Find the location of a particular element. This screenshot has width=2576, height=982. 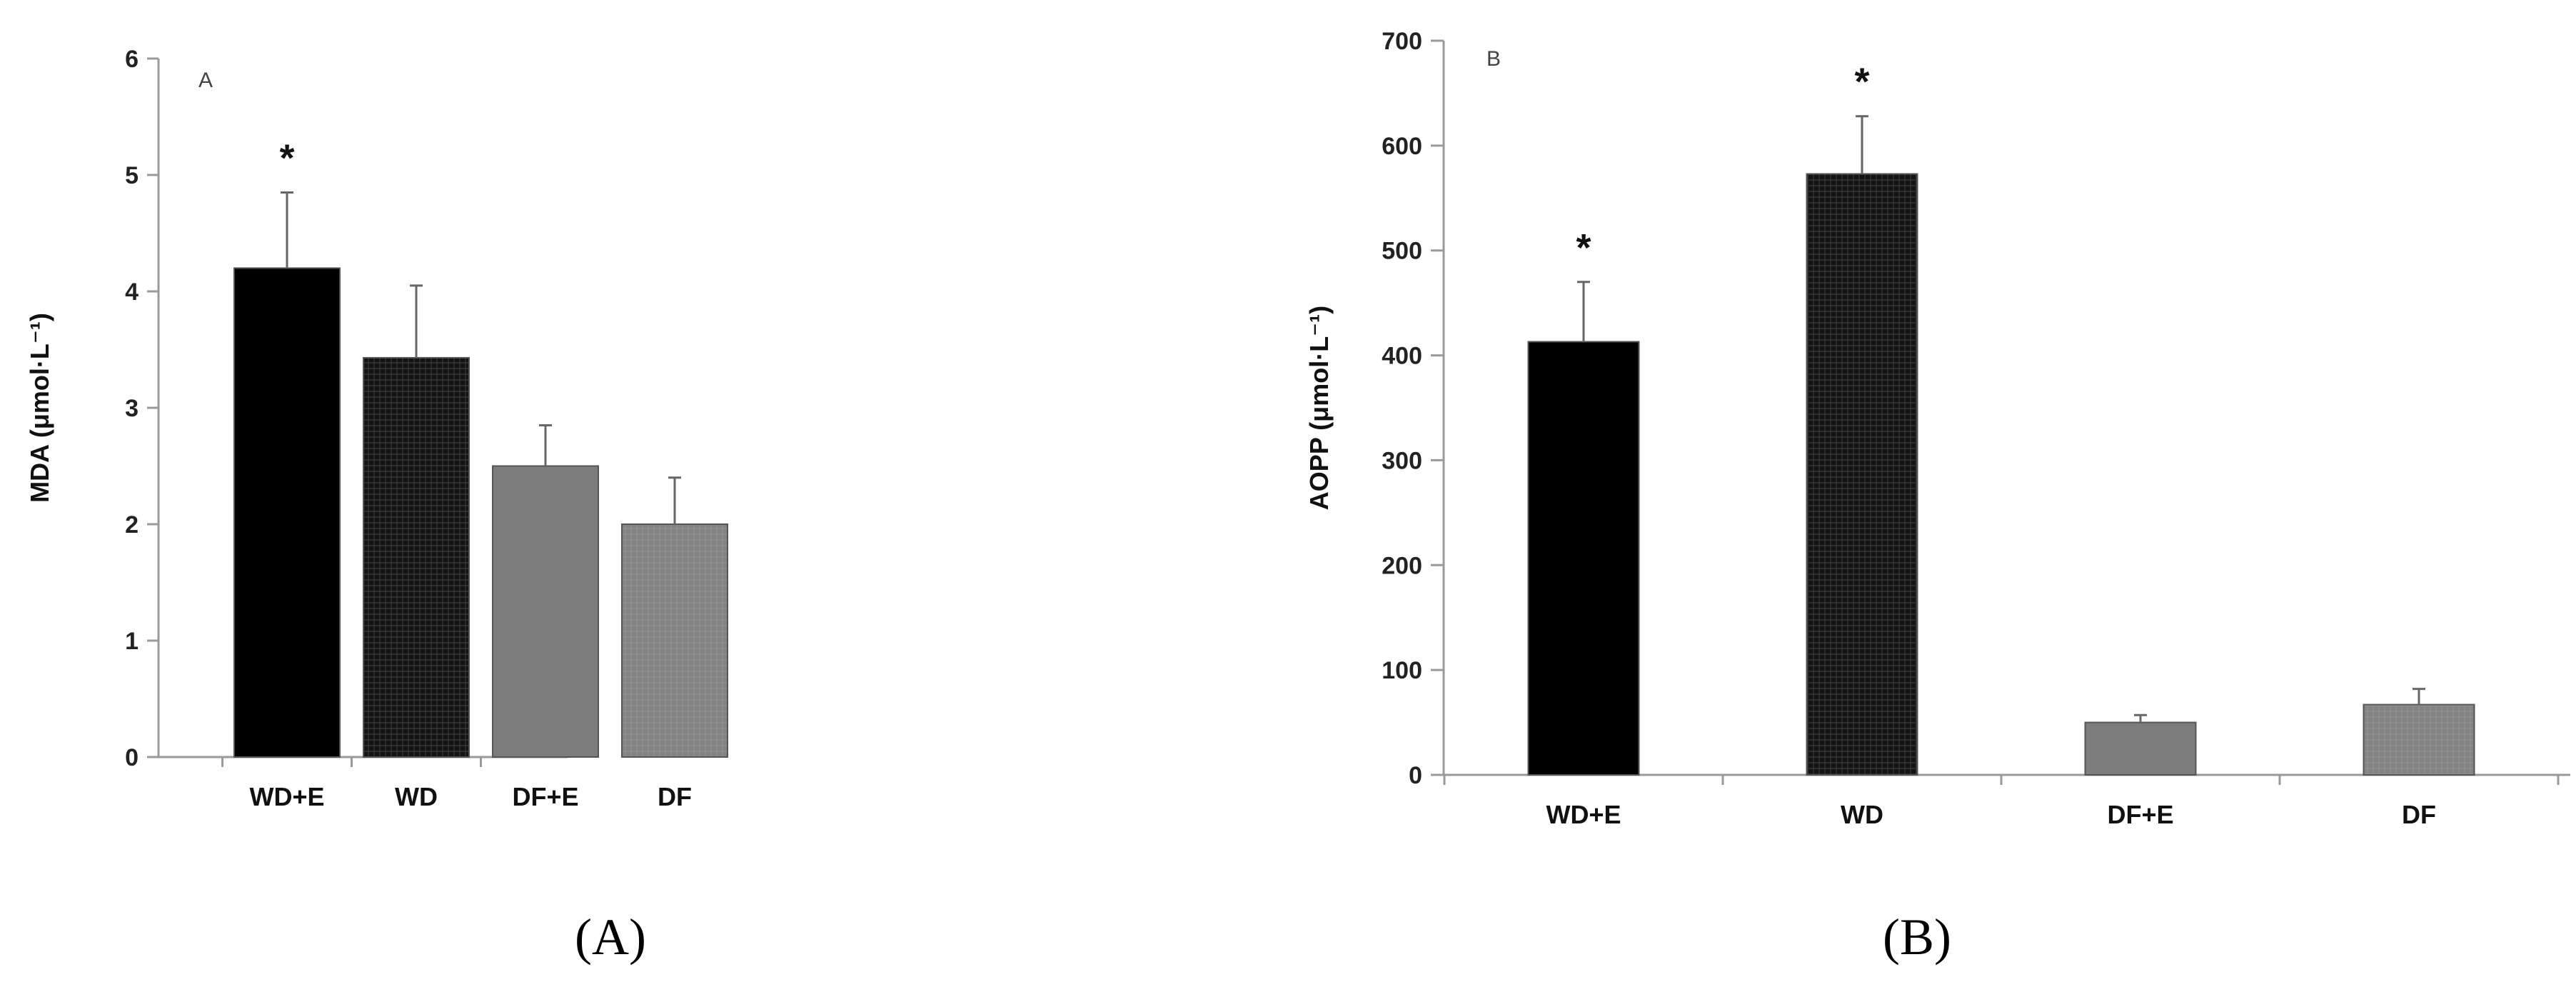

y-tick-label: 100 is located at coordinates (1402, 670).